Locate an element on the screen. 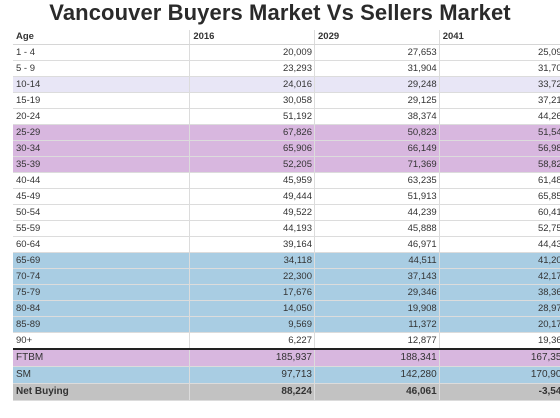 The width and height of the screenshot is (560, 418). cell-2016: 24,016 is located at coordinates (252, 84).